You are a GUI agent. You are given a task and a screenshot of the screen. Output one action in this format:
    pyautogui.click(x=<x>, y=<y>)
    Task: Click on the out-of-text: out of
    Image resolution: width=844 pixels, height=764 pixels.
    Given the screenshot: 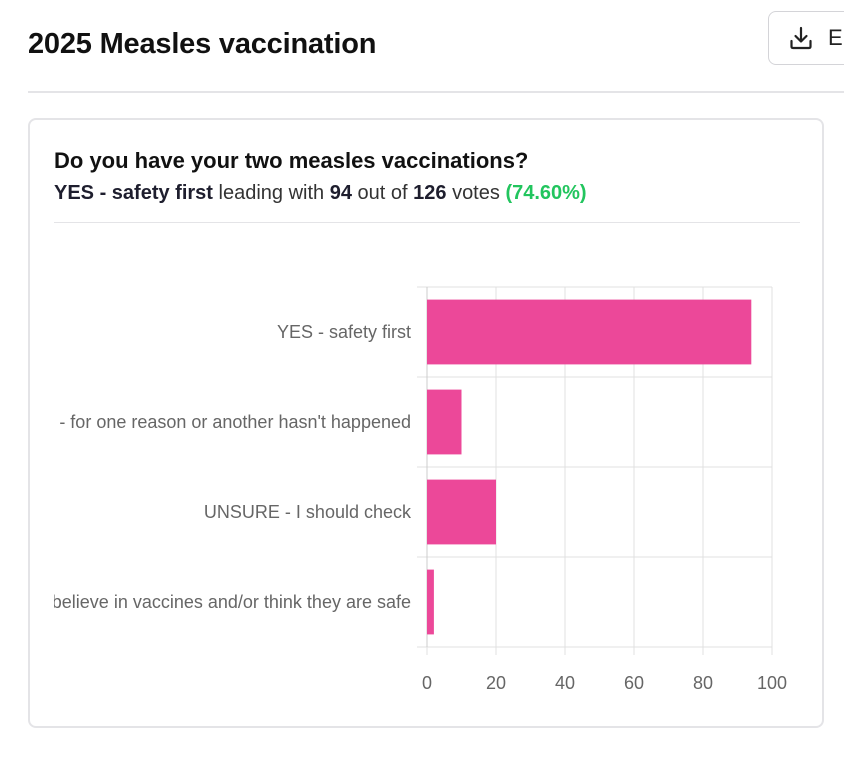 What is the action you would take?
    pyautogui.click(x=382, y=193)
    